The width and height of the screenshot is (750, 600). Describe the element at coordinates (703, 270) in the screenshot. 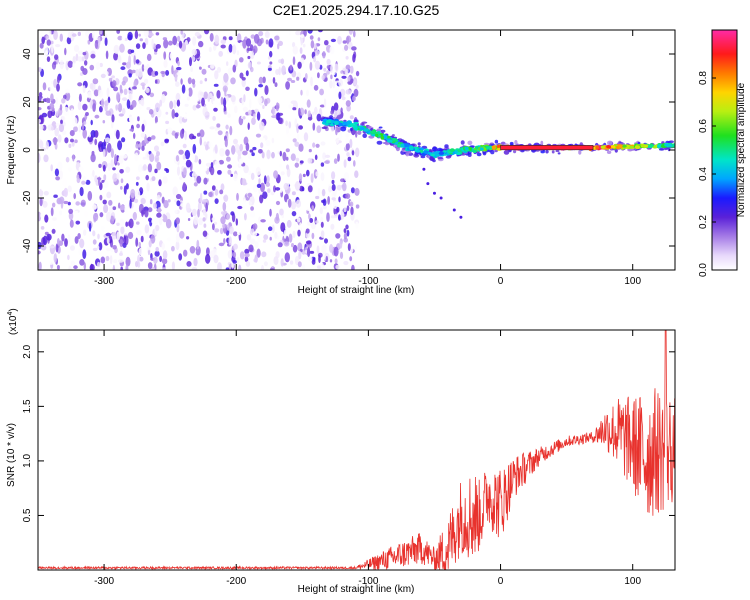

I see `colorbar-tick-label: 0.0` at that location.